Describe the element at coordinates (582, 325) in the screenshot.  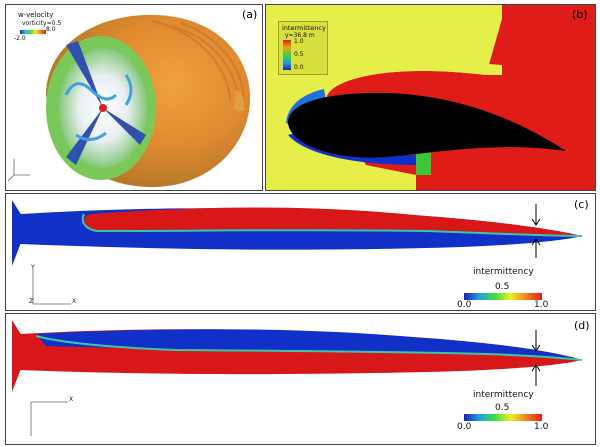
I see `panel-d-label: (d)` at that location.